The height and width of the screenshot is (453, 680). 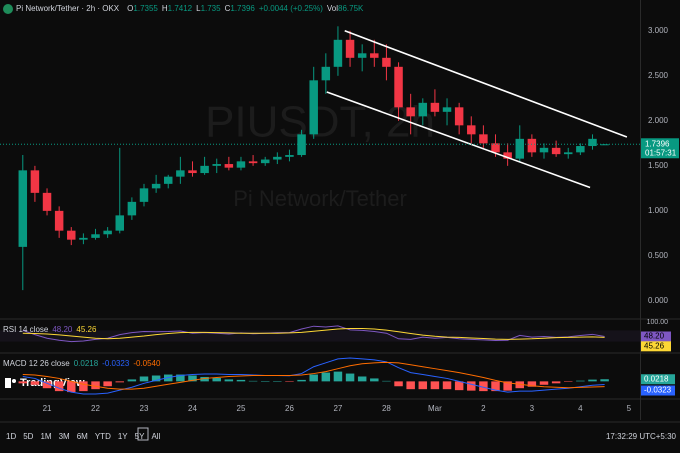 I want to click on y-tick-label: 1.000, so click(x=658, y=210).